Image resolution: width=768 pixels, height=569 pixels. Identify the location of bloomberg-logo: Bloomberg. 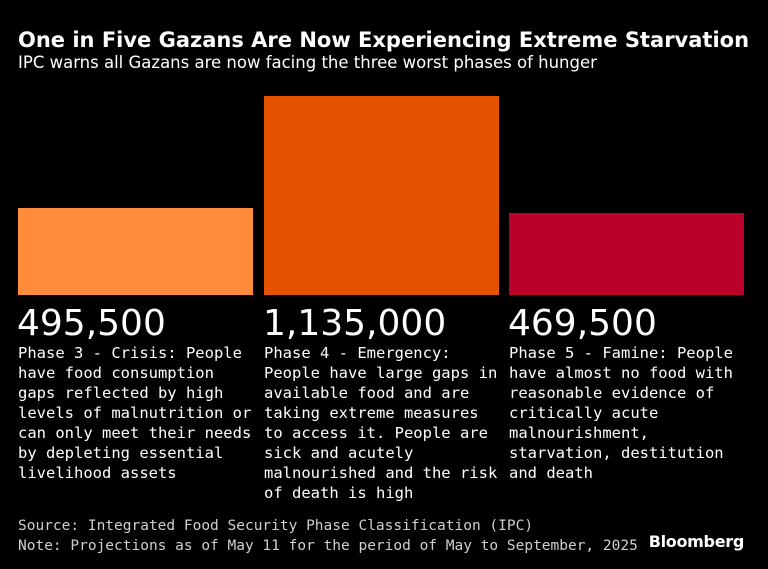
(696, 541).